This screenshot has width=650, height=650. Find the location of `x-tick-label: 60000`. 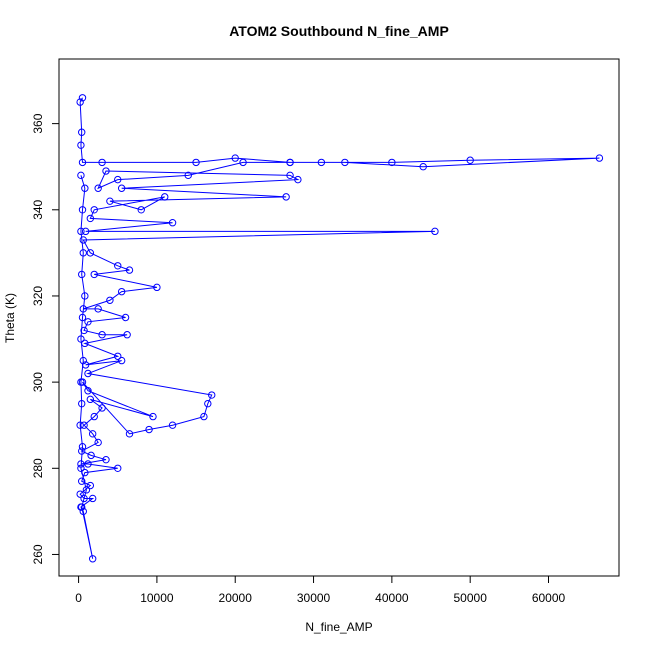

x-tick-label: 60000 is located at coordinates (549, 598).